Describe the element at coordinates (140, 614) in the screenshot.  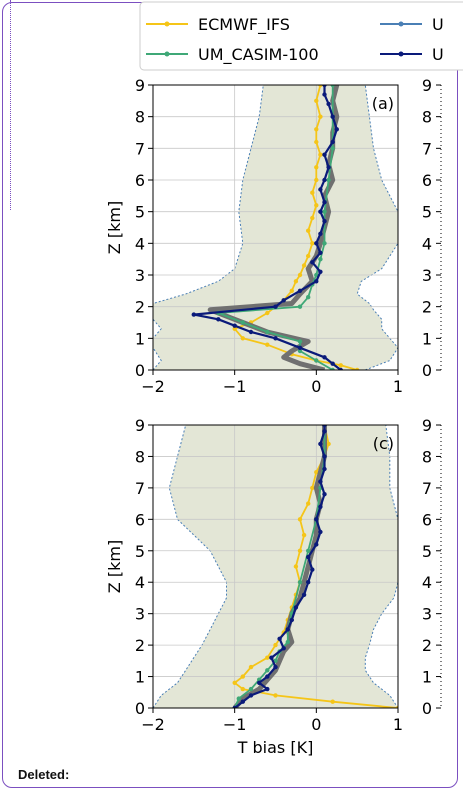
I see `y-tick-label: 3` at that location.